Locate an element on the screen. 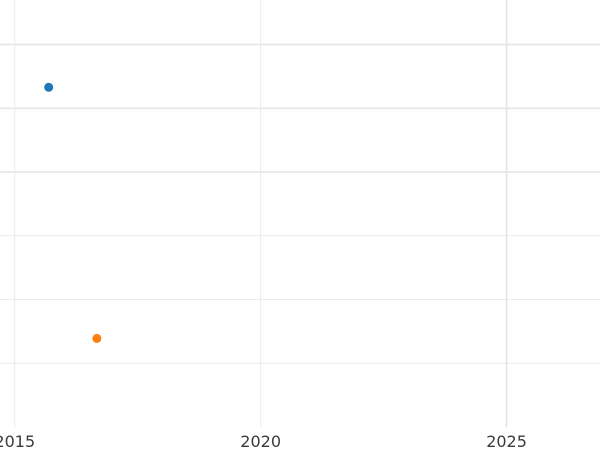  x-tick-label-2020: 2020 is located at coordinates (260, 441).